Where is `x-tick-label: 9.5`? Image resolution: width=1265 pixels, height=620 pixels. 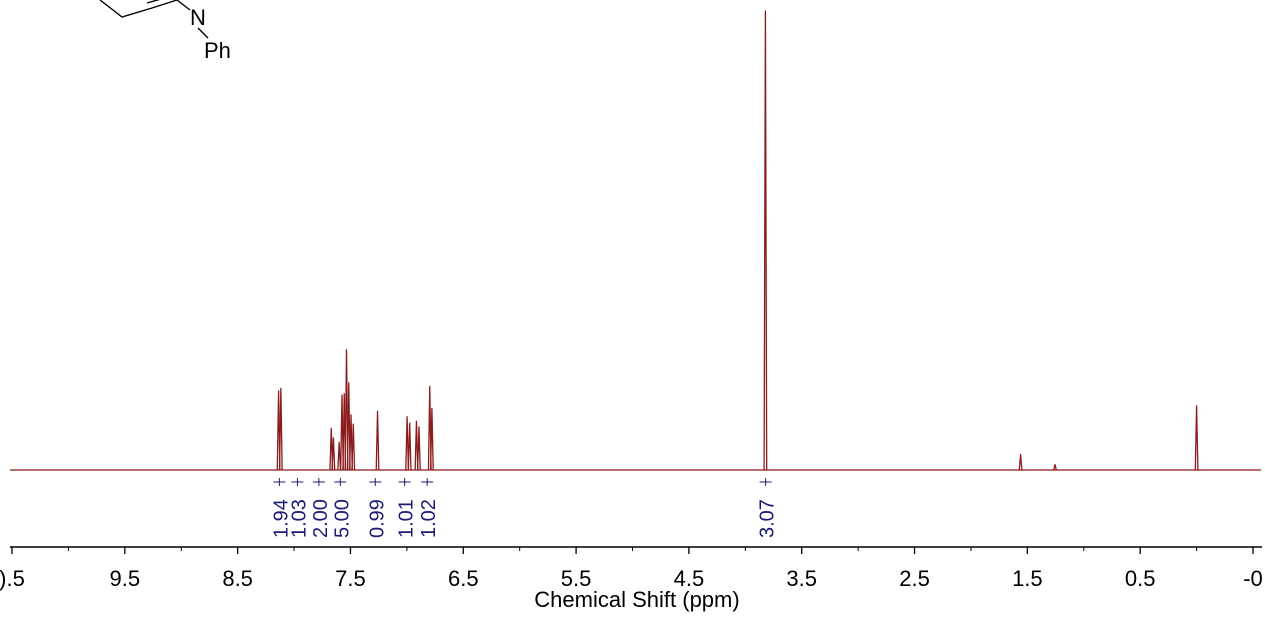
x-tick-label: 9.5 is located at coordinates (125, 578).